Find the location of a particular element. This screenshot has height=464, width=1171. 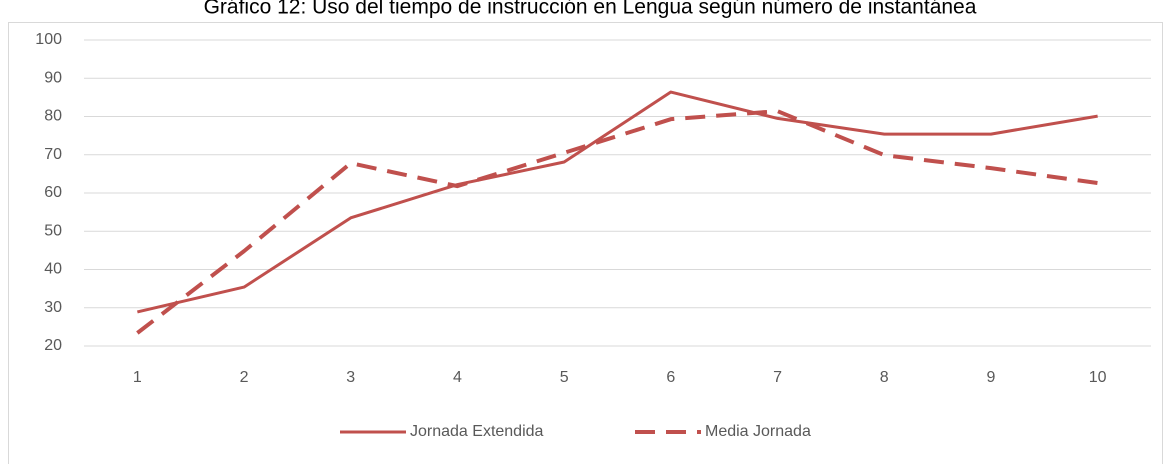

y-tick-label: 20 is located at coordinates (53, 345).